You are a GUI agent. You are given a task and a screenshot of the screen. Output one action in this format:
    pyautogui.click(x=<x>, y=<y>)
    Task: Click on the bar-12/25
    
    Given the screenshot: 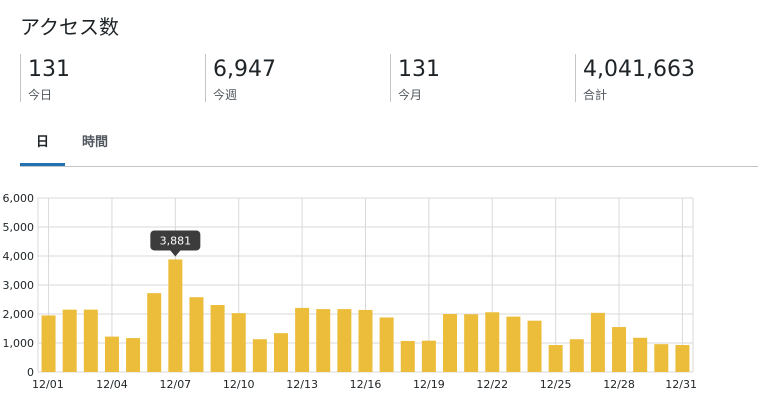 What is the action you would take?
    pyautogui.click(x=555, y=358)
    